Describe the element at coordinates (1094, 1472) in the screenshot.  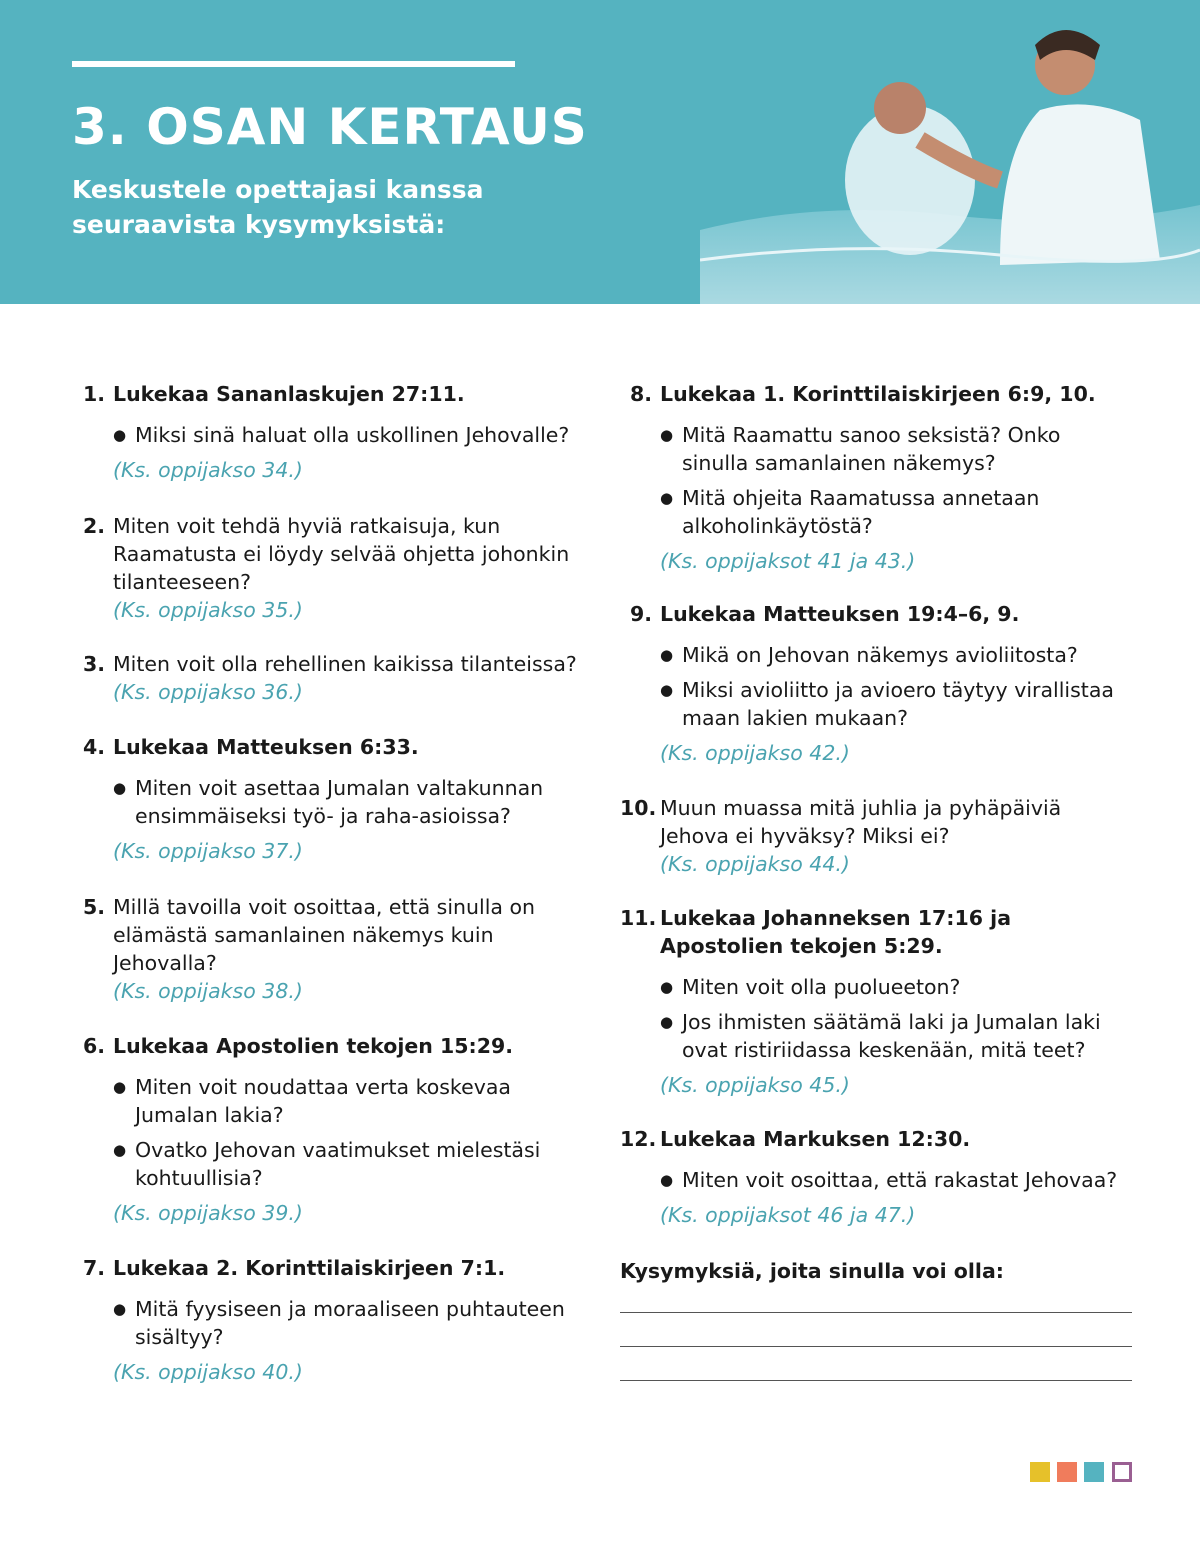
I see `color-square-teal` at that location.